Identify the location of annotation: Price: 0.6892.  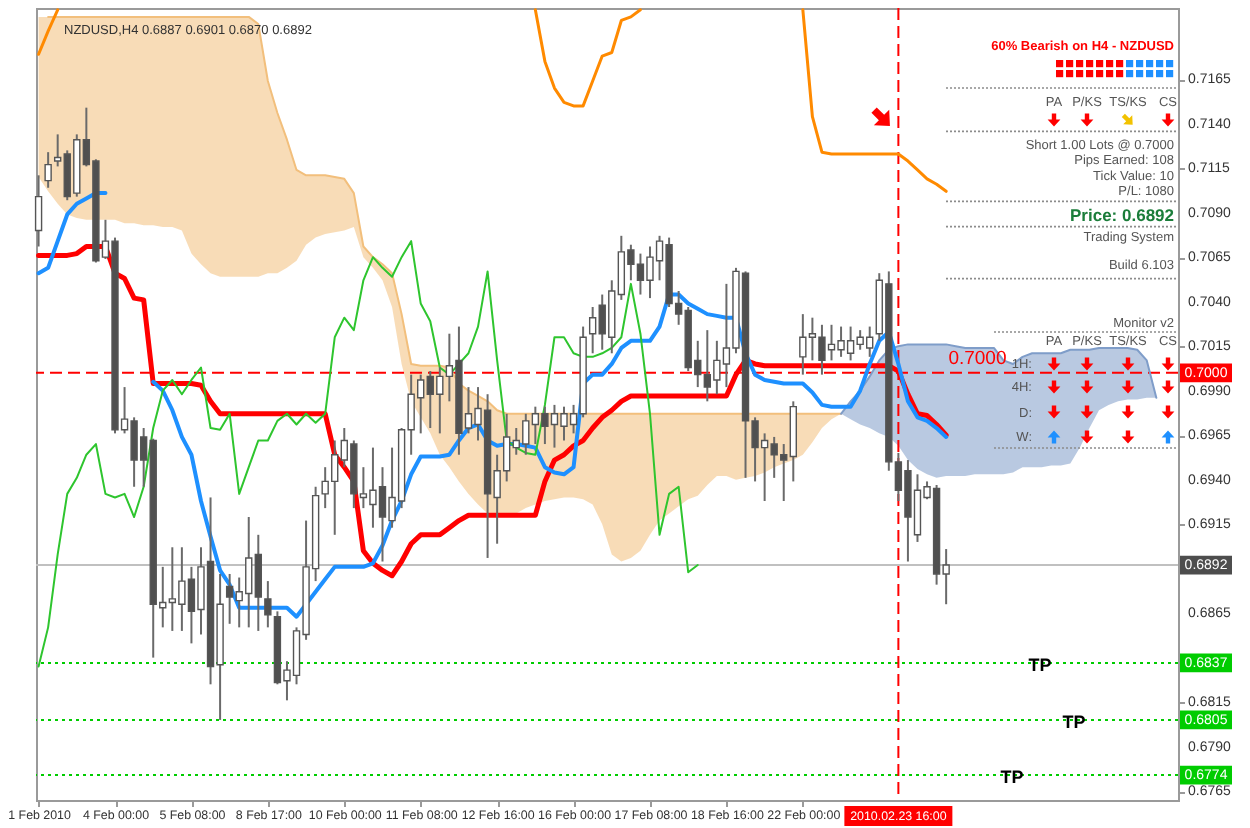
(1122, 214).